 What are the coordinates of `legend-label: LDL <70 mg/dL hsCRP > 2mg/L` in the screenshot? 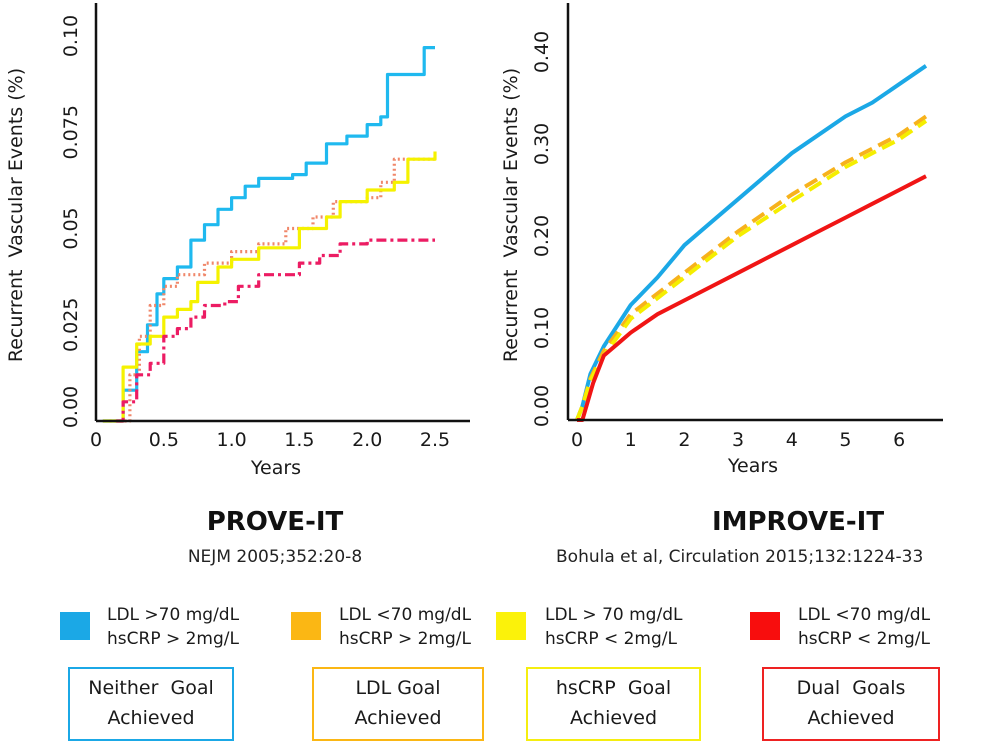 It's located at (405, 627).